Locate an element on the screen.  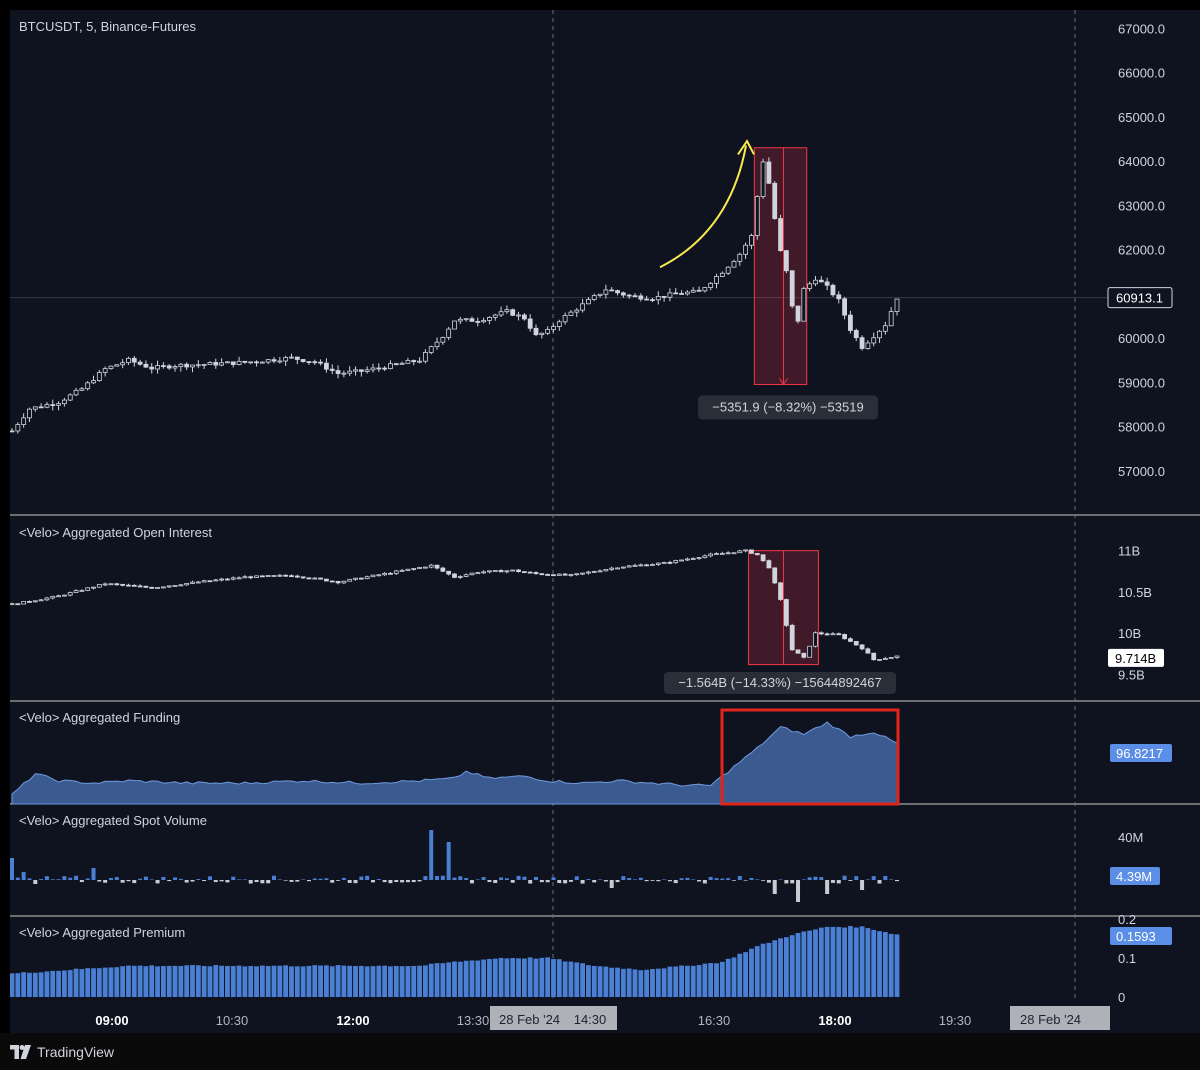
trend-arrow is located at coordinates (703, 207).